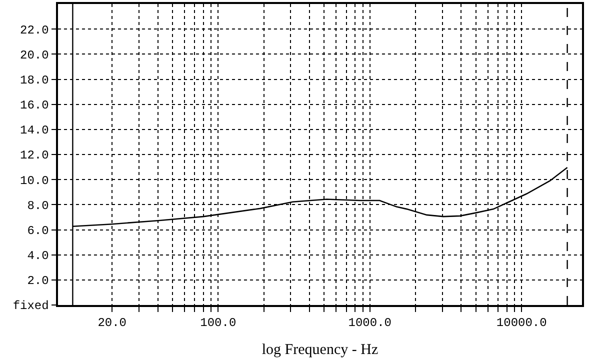 The width and height of the screenshot is (599, 358). What do you see at coordinates (38, 256) in the screenshot?
I see `y-tick-label: 4.0` at bounding box center [38, 256].